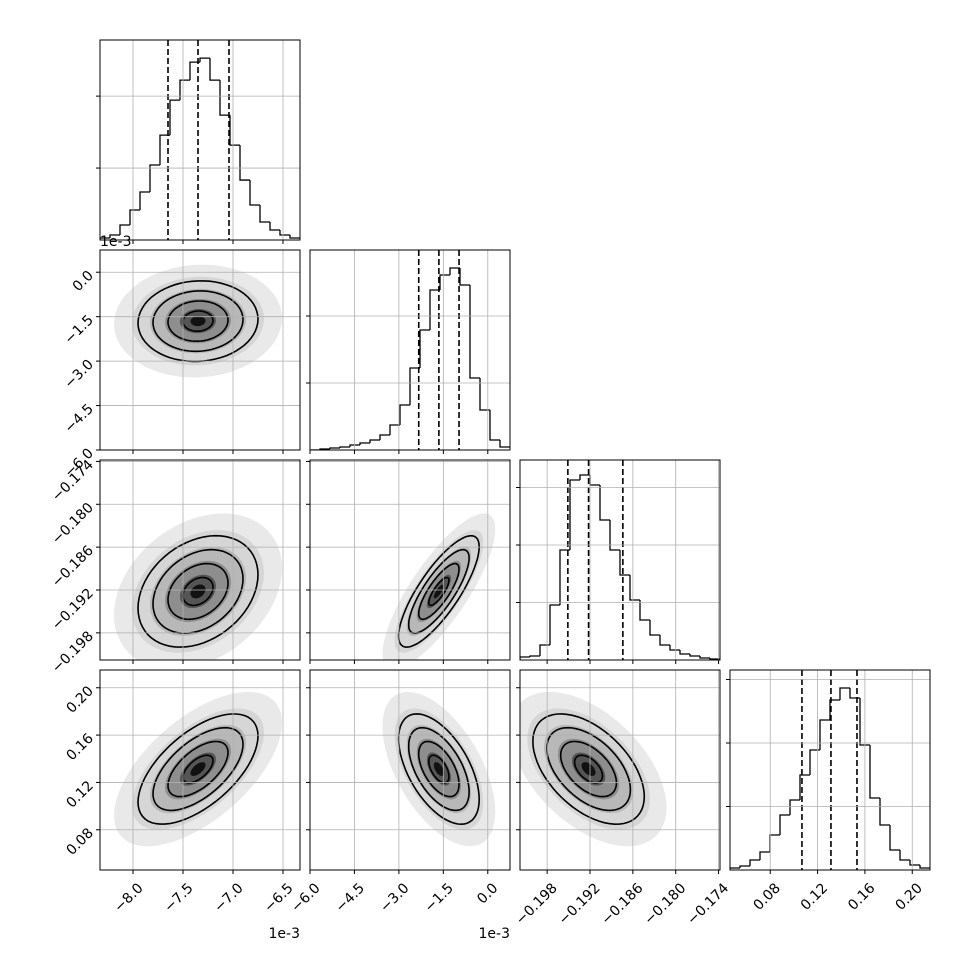  What do you see at coordinates (278, 897) in the screenshot?
I see `x-tick-label: −6.5` at bounding box center [278, 897].